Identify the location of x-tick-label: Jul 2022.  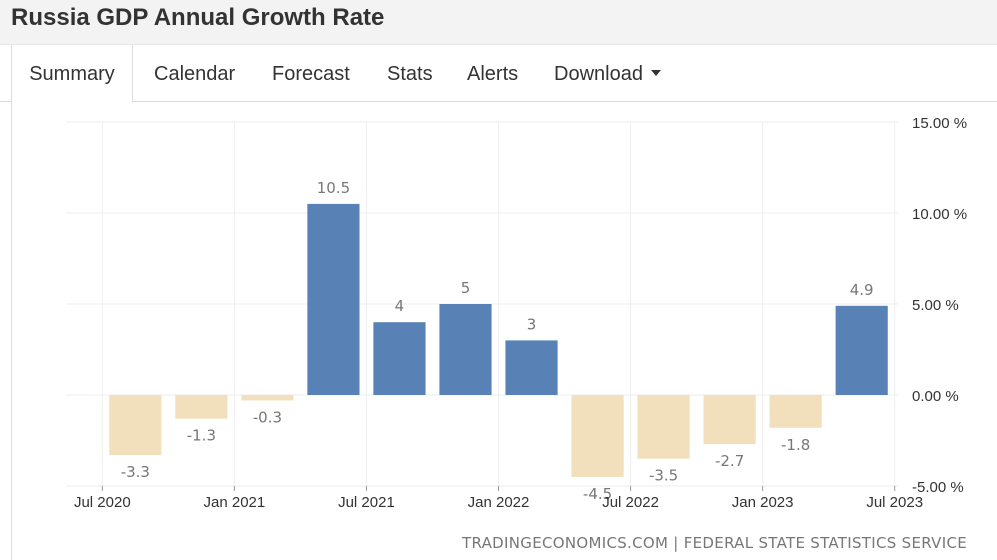
(630, 502).